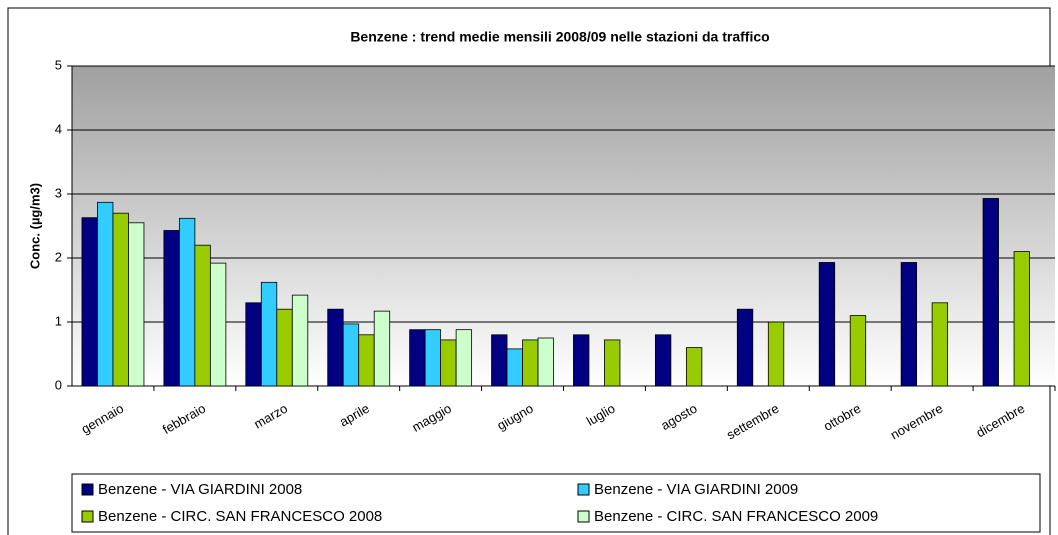  Describe the element at coordinates (58, 64) in the screenshot. I see `y-tick-label: 5` at that location.